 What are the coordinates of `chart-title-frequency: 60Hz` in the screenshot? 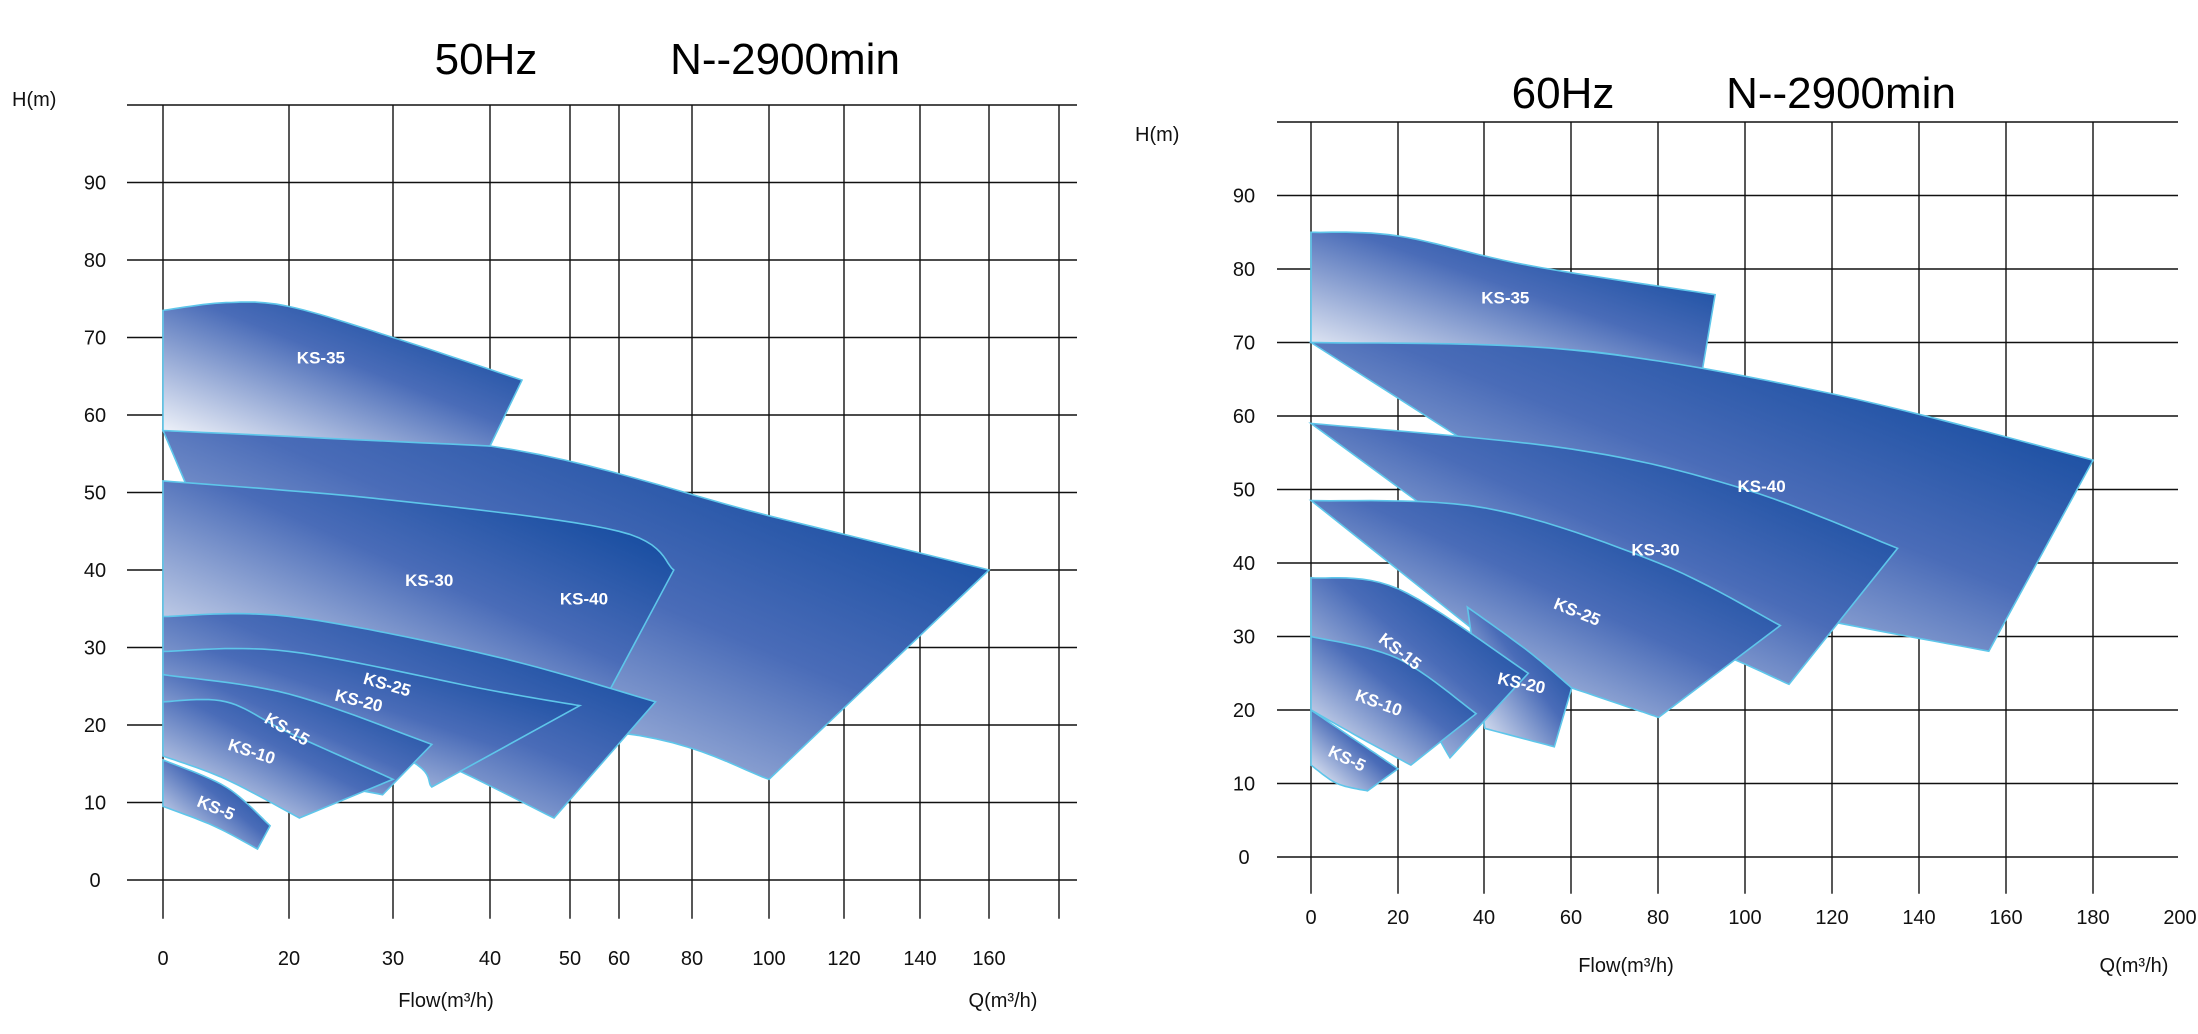 It's located at (1563, 93).